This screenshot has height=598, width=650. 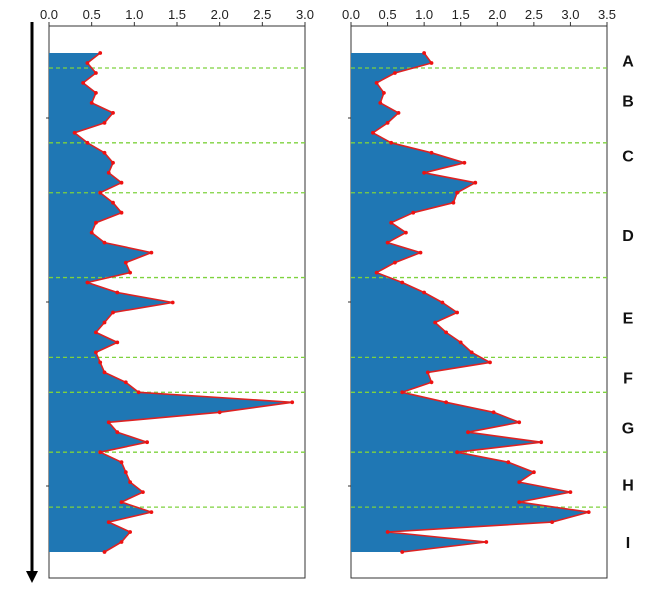 I want to click on depth-arrow, so click(x=32, y=302).